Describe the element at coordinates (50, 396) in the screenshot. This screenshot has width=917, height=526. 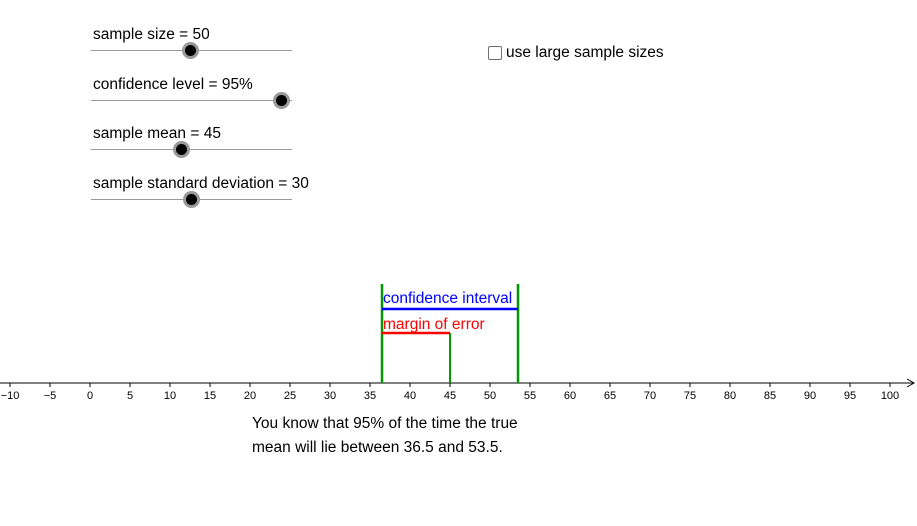
I see `axis-tick-label: −5` at that location.